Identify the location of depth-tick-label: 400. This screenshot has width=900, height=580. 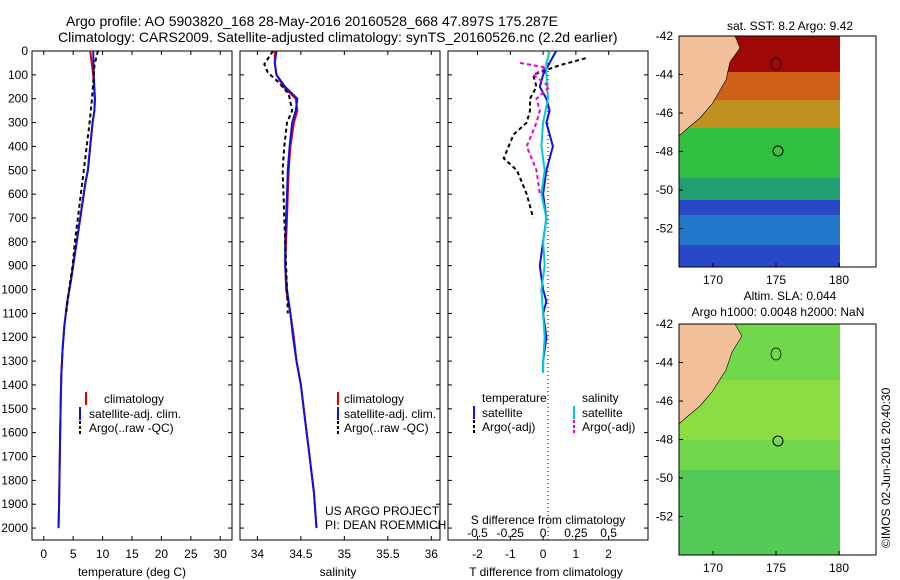
(18, 146).